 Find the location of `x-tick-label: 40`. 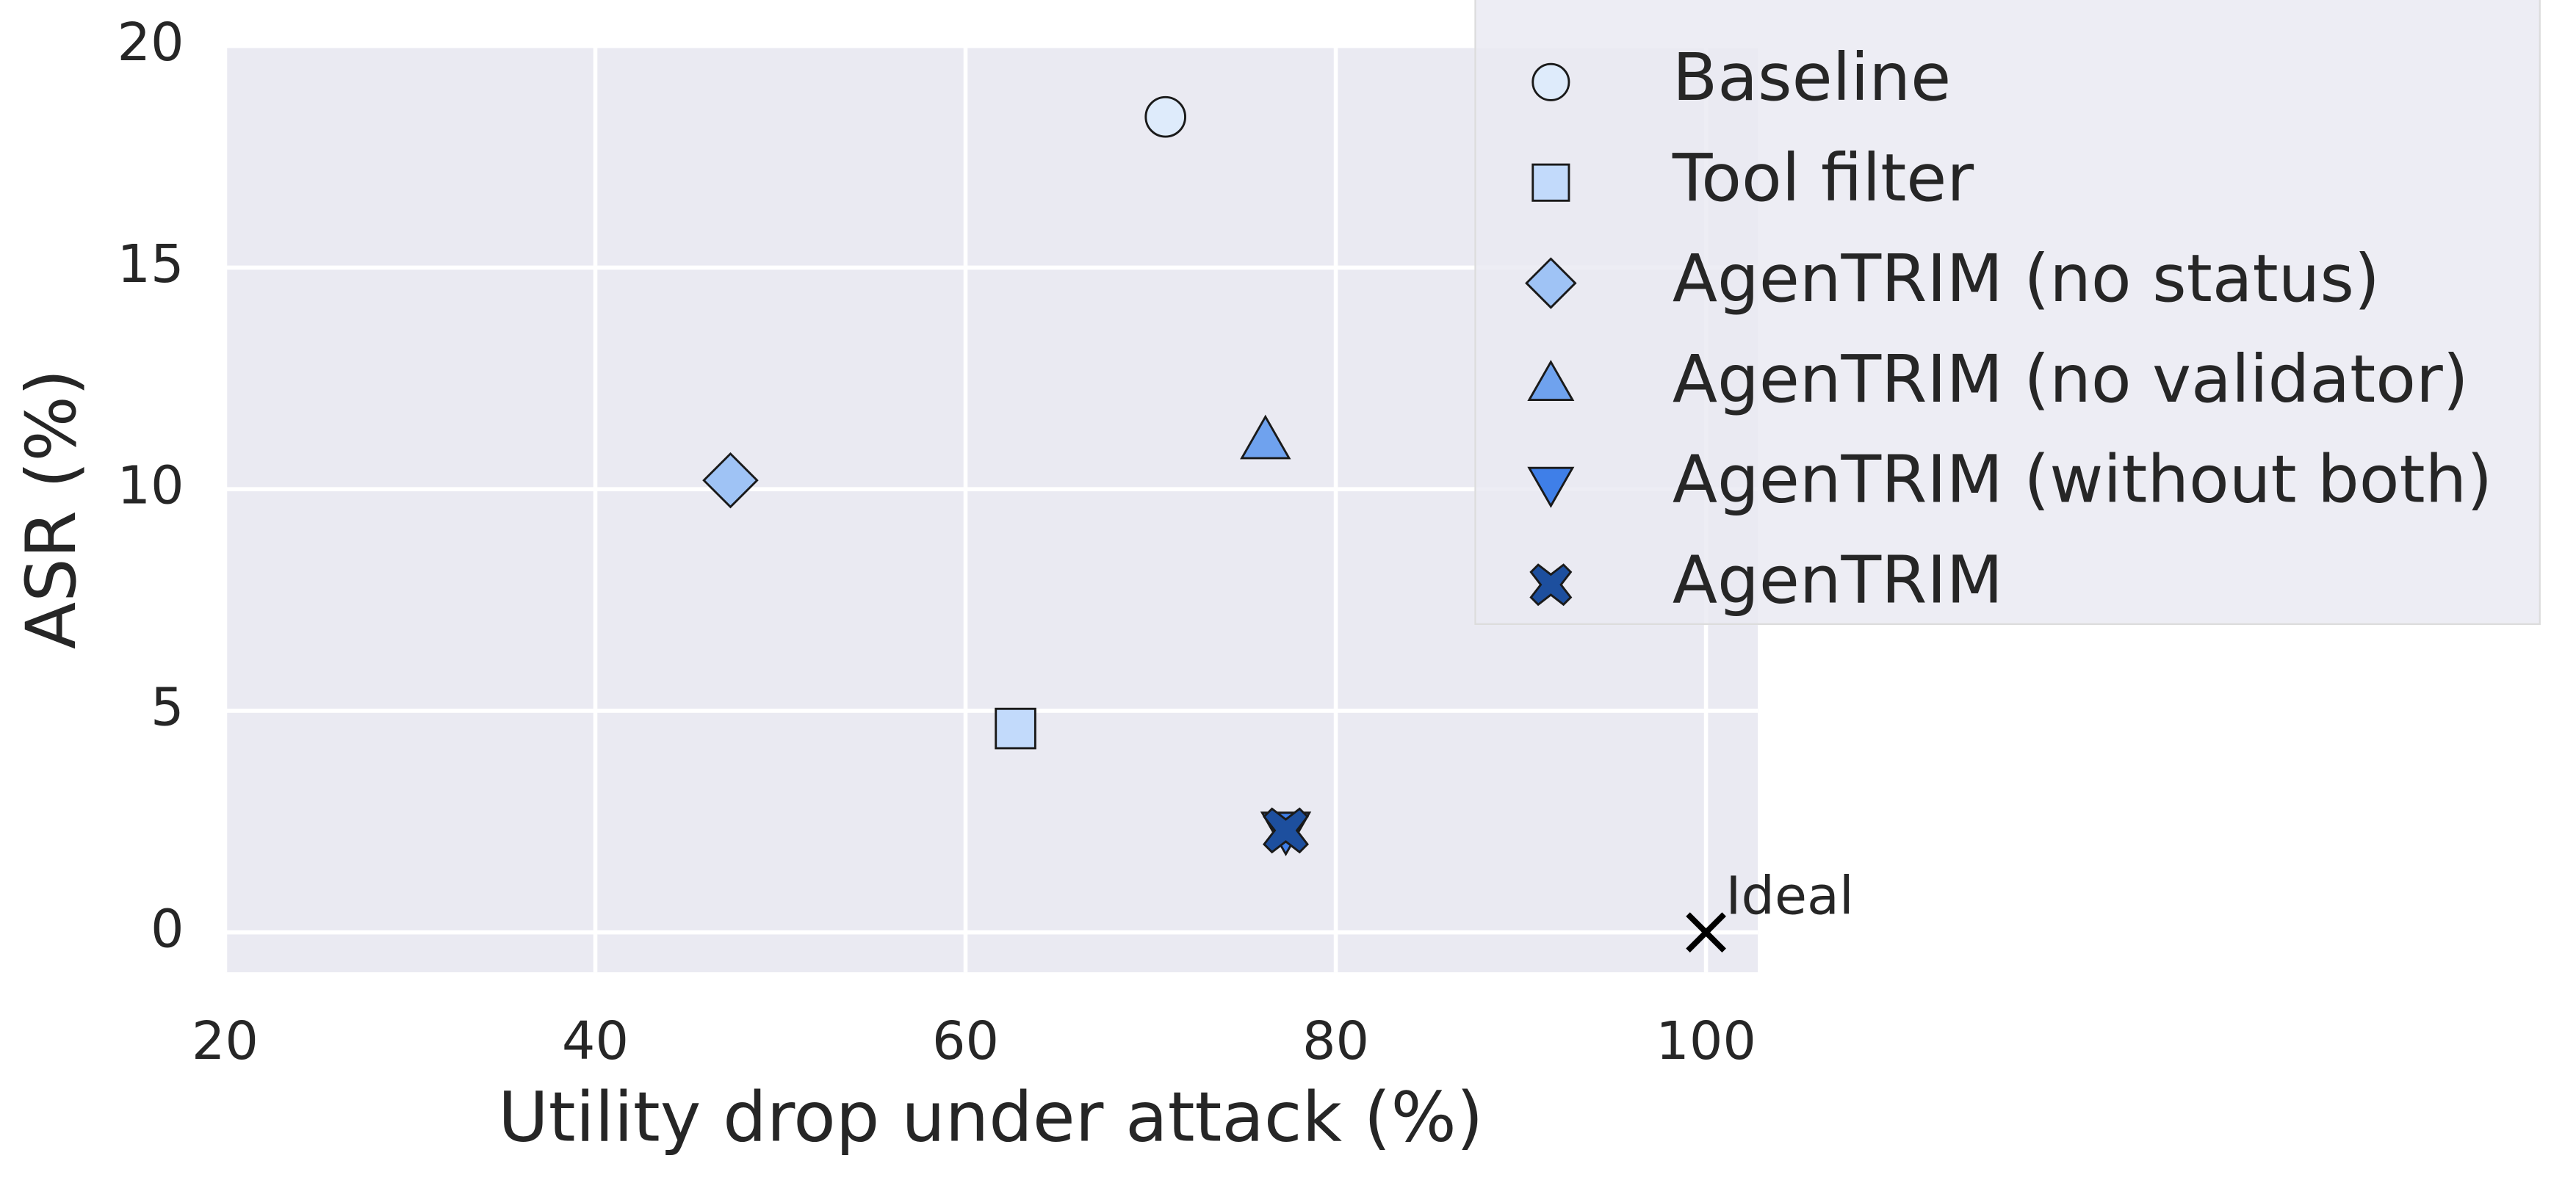

x-tick-label: 40 is located at coordinates (595, 1040).